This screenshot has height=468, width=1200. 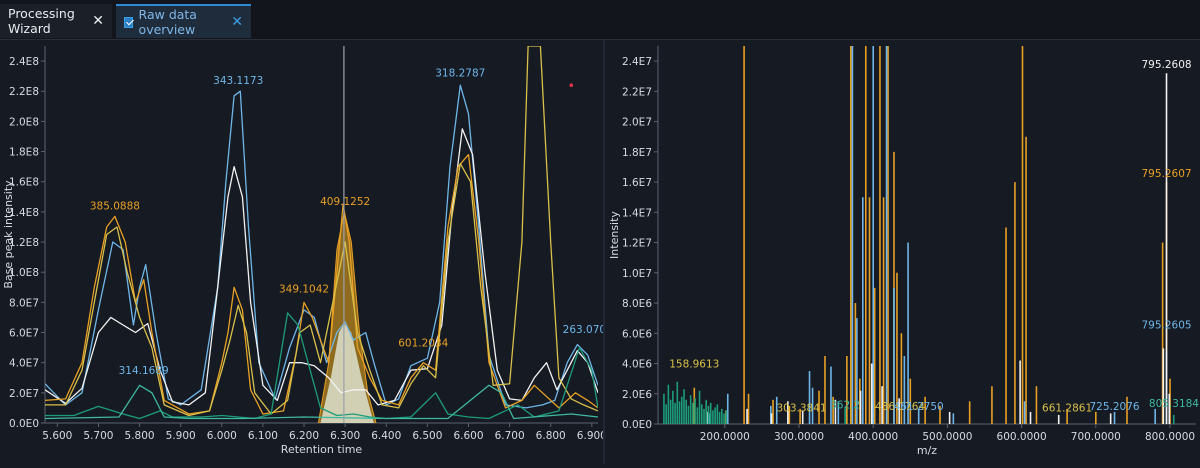 I want to click on x-tick-label: 6.000, so click(x=222, y=436).